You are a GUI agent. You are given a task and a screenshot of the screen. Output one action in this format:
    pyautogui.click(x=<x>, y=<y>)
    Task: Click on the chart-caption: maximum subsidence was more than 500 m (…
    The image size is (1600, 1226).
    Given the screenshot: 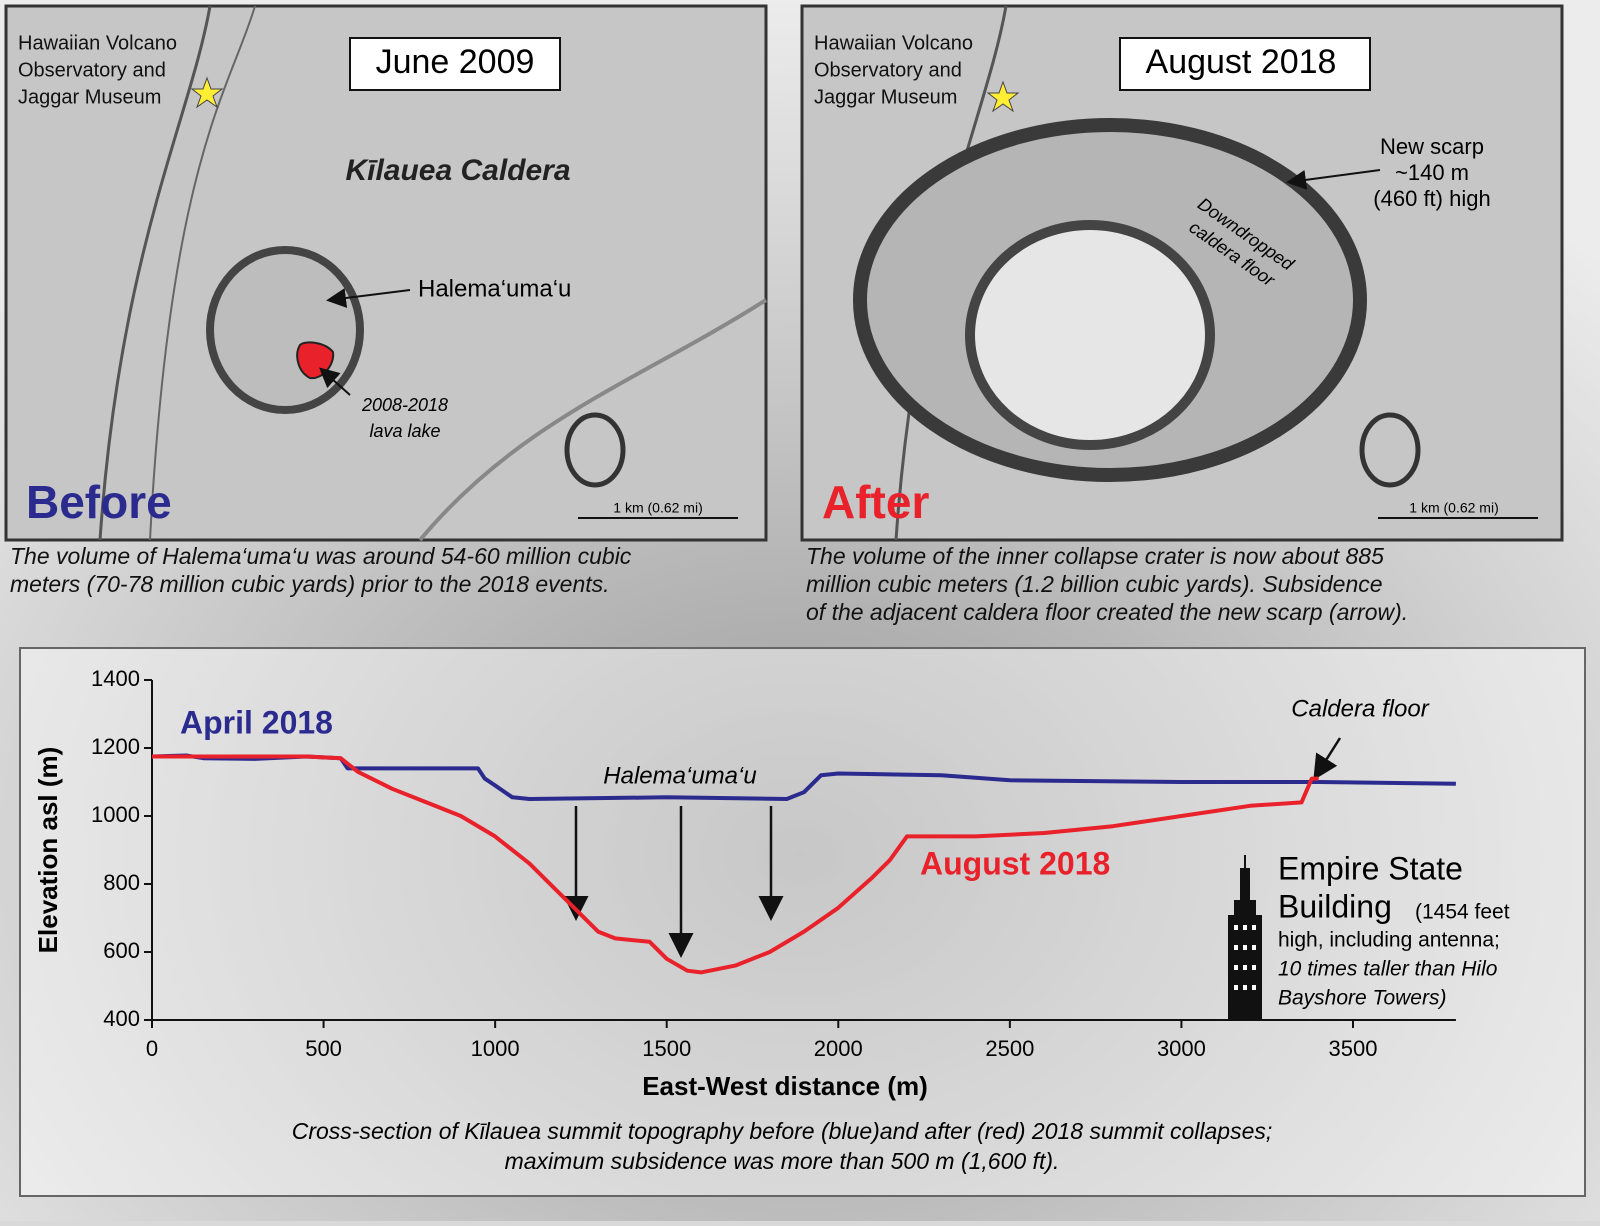 What is the action you would take?
    pyautogui.click(x=782, y=1161)
    